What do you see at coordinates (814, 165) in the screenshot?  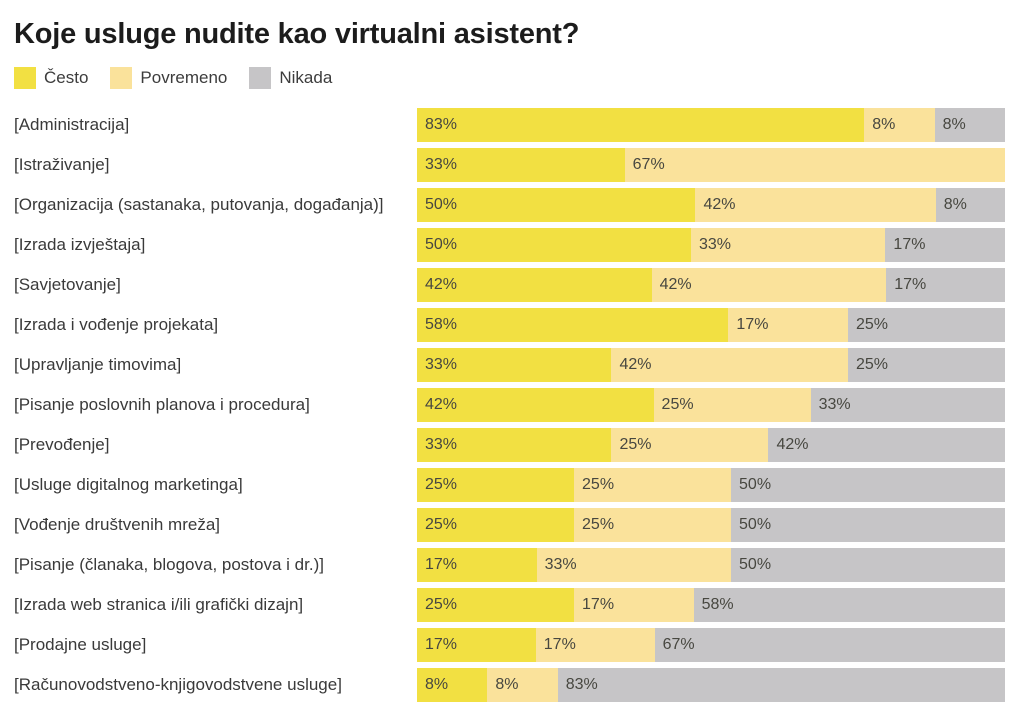 I see `bar-segment-povremeno: 67%` at bounding box center [814, 165].